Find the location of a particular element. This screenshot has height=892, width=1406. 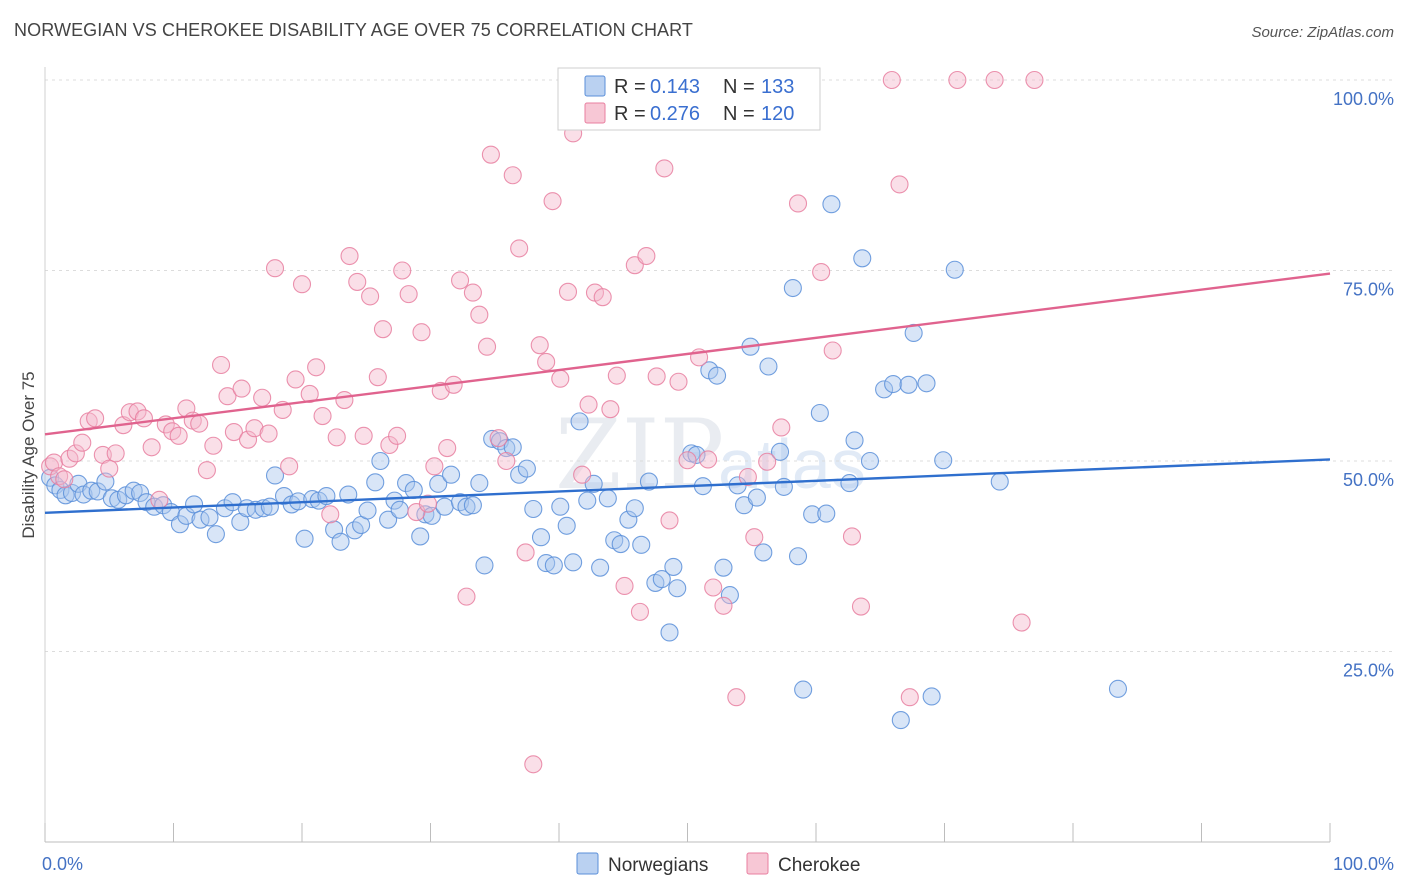

legend-r-value-norwegians: 0.143 is located at coordinates (675, 87).